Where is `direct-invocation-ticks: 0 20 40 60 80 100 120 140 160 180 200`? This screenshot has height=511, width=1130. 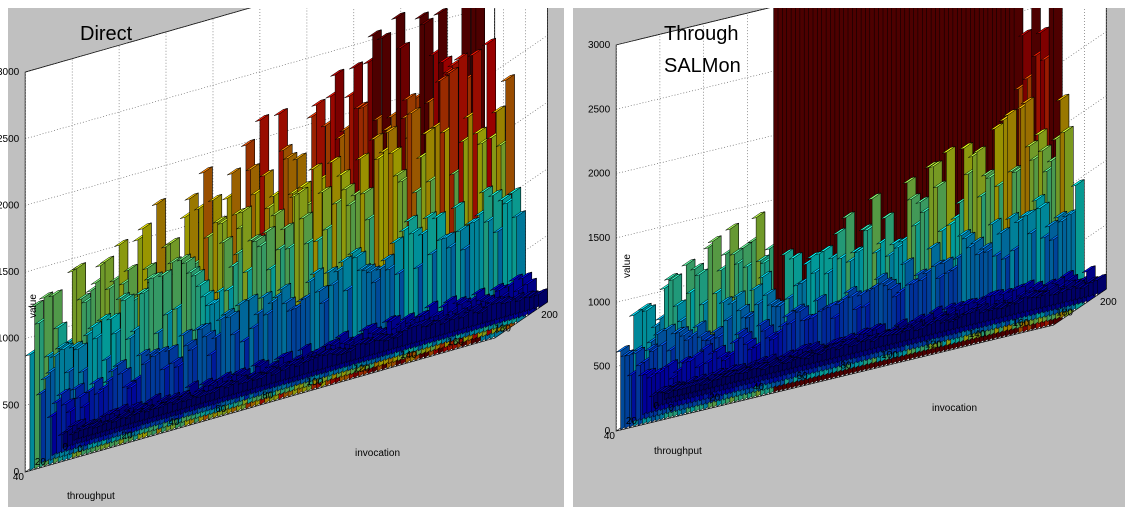
direct-invocation-ticks: 0 20 40 60 80 100 120 140 160 180 200 is located at coordinates (317, 382).